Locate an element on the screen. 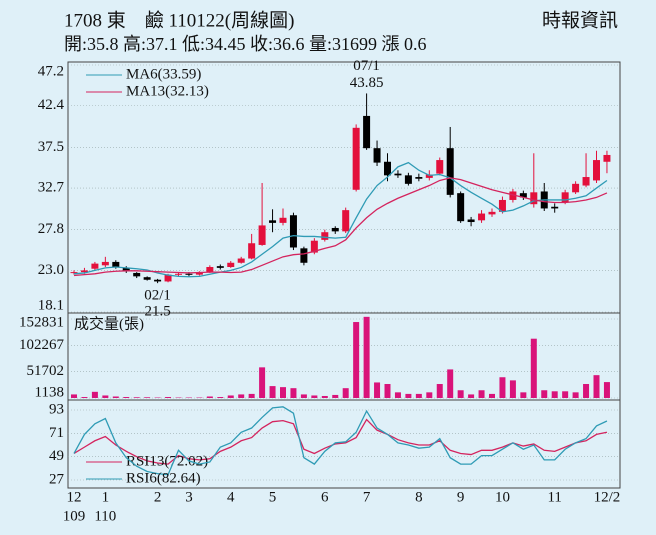 Image resolution: width=656 pixels, height=535 pixels. annotation-value: 21.5 is located at coordinates (157, 312).